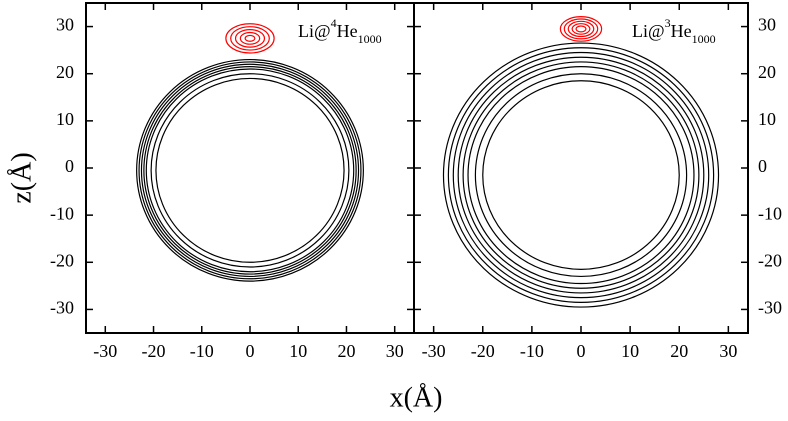  I want to click on annotation-superscript: 4, so click(334, 23).